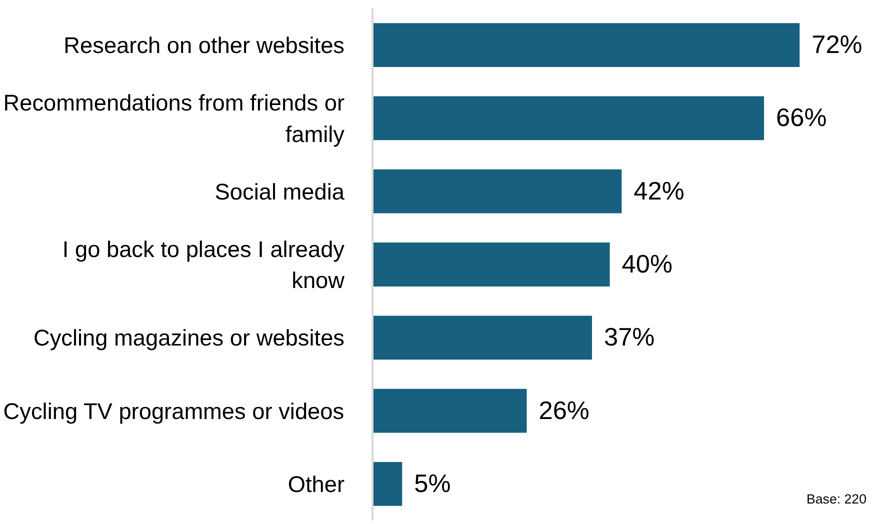 This screenshot has height=524, width=886. I want to click on y-tick-label: I go back to places I already know, so click(204, 265).